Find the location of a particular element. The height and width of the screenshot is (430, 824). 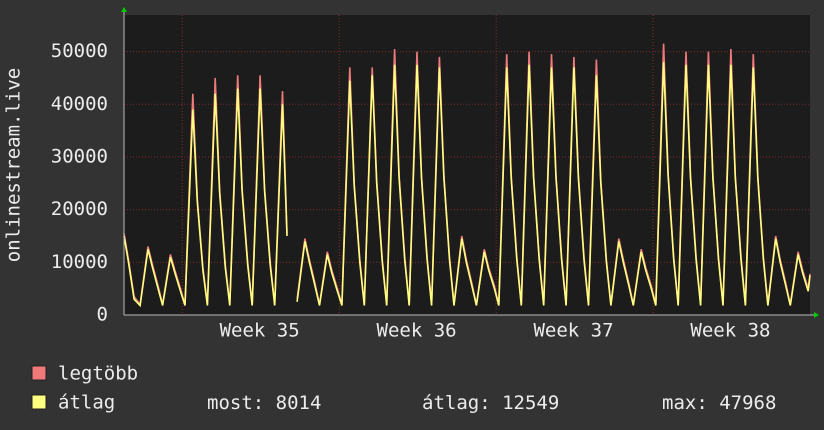

y-tick-label: 10000 is located at coordinates (79, 262).